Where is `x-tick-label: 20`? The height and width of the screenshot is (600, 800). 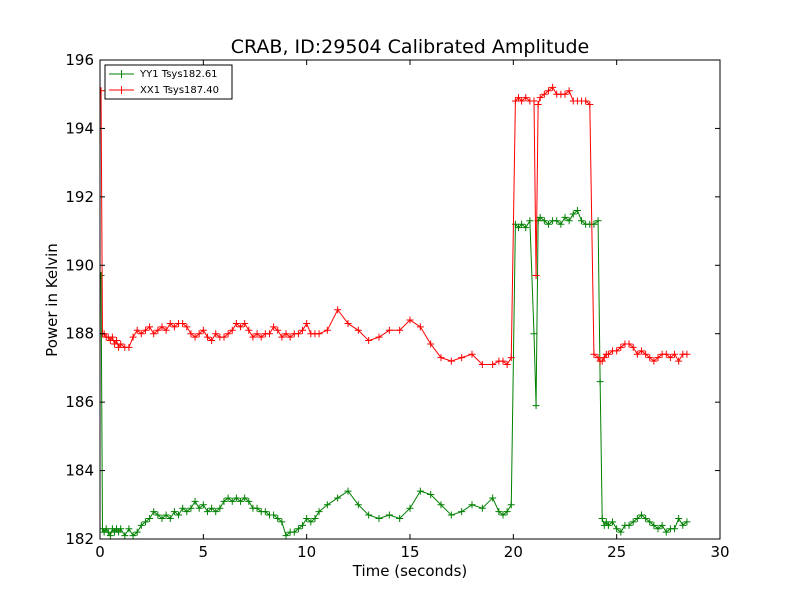
x-tick-label: 20 is located at coordinates (513, 552).